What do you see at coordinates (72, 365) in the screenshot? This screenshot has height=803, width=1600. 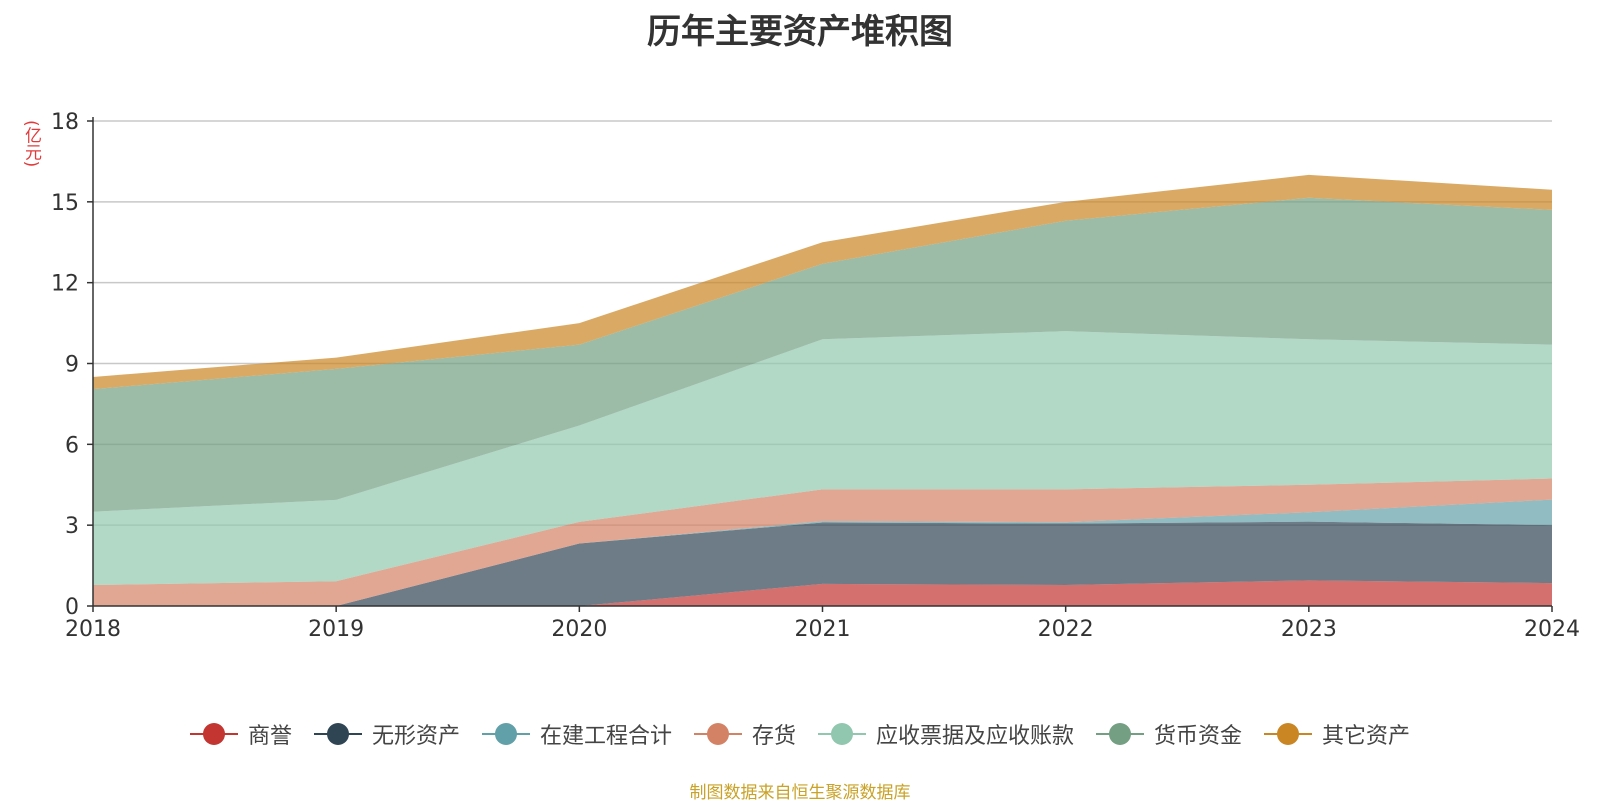 I see `y-tick-label: 9` at bounding box center [72, 365].